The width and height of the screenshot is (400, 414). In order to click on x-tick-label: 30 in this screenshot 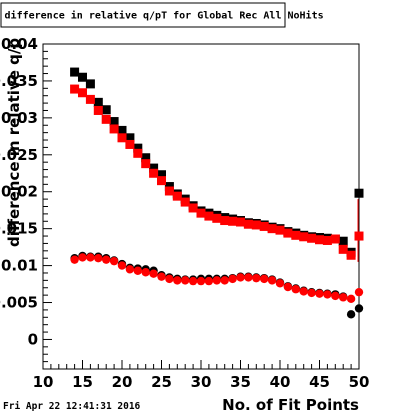, I will do `click(201, 382)`.